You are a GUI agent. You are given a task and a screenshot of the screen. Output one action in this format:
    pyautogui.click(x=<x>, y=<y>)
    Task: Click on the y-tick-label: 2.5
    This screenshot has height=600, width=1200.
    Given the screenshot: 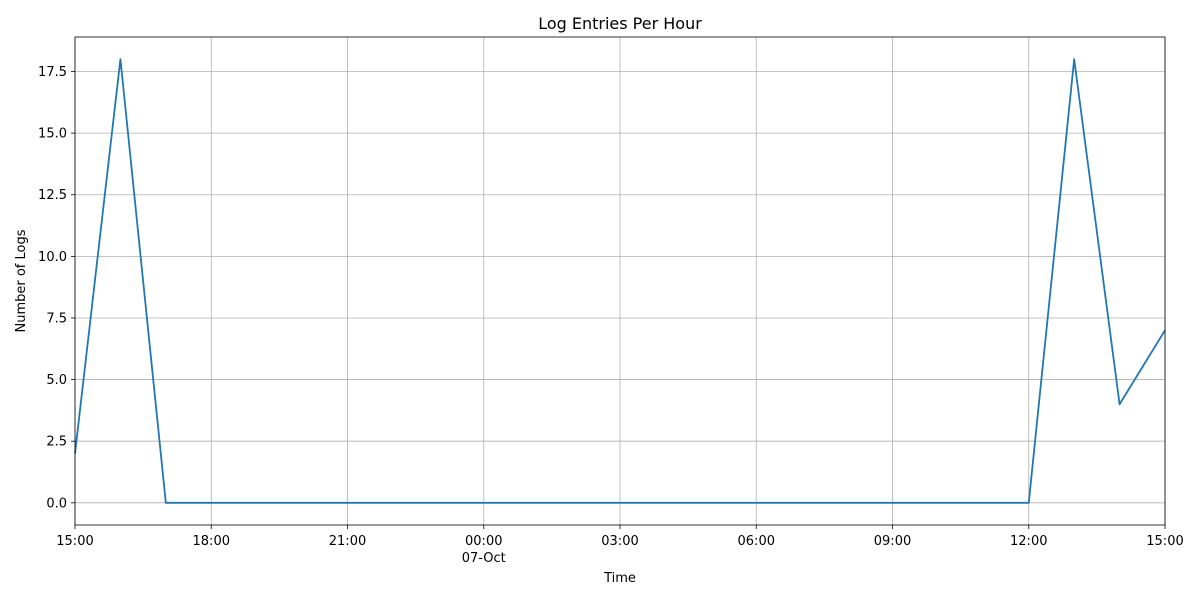 What is the action you would take?
    pyautogui.click(x=56, y=442)
    